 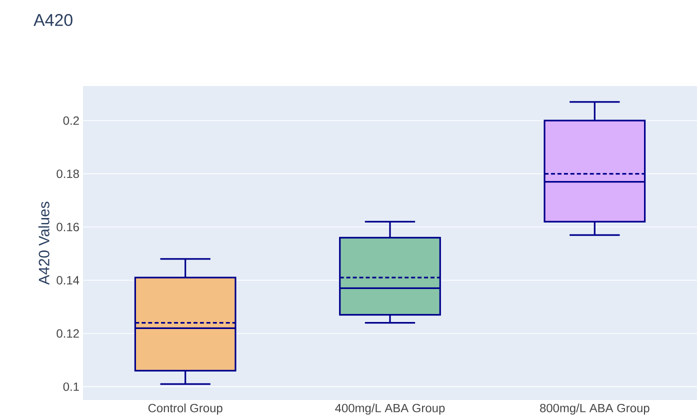 I want to click on y-tick-label: 0.18, so click(x=67, y=174).